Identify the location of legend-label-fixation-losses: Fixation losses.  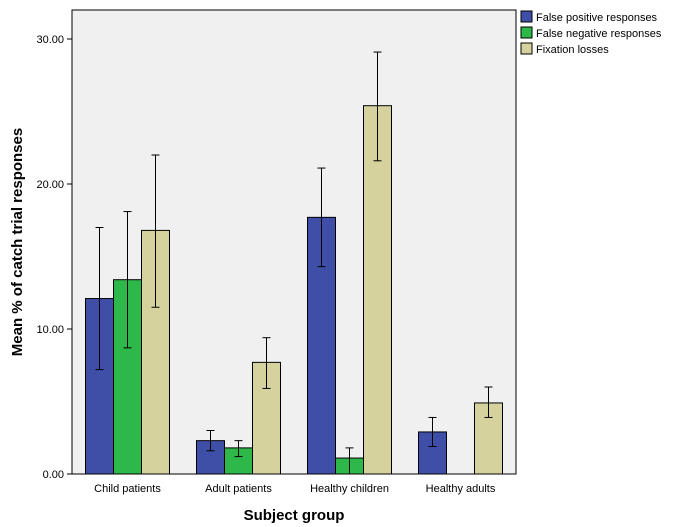
(572, 50).